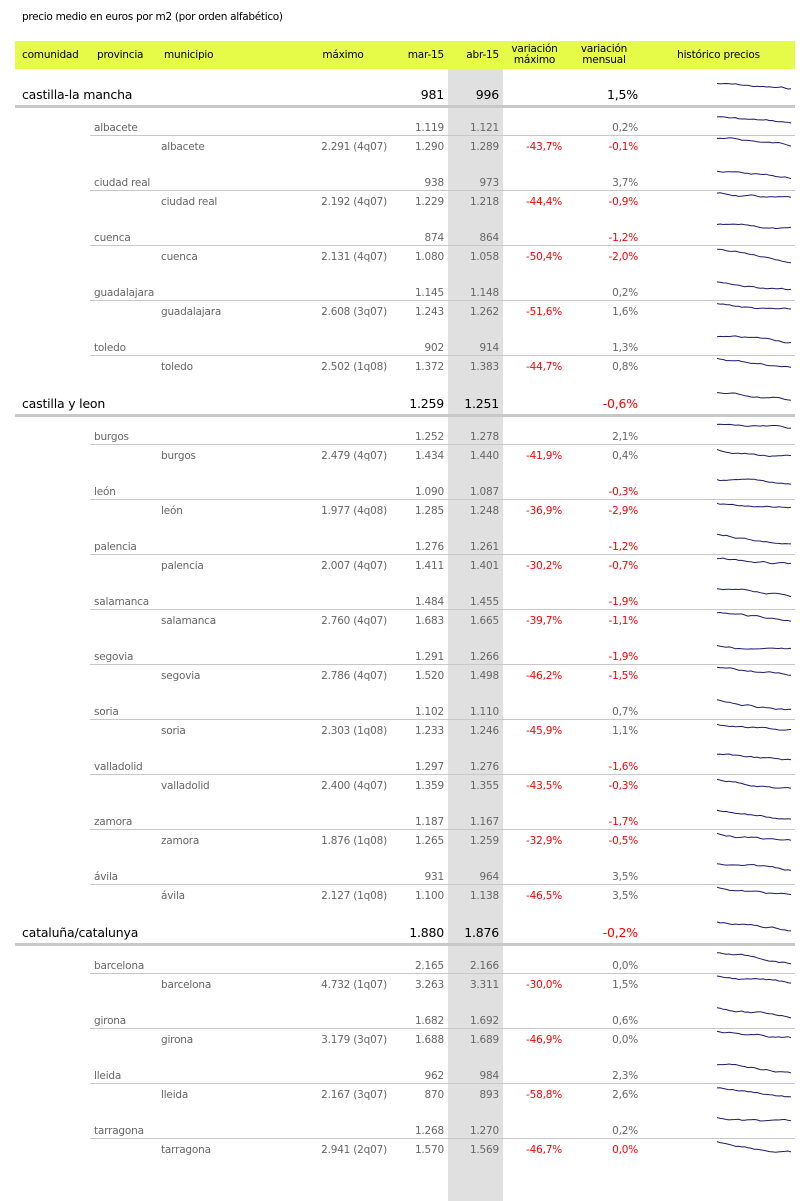 This screenshot has height=1201, width=809. Describe the element at coordinates (405, 730) in the screenshot. I see `municipio-row: soria 2.303 (1q08) 1.233 1.246 -45,9% 1,1%` at that location.